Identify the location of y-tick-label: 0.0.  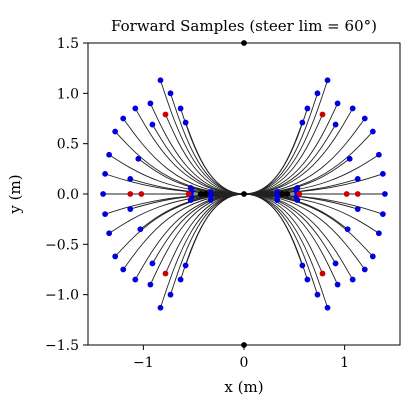
(68, 195).